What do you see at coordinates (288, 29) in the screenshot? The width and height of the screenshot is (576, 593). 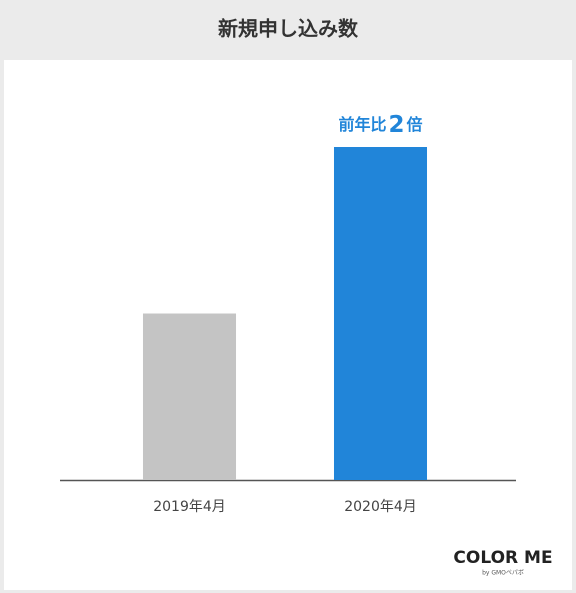 I see `chart-title: 新規申し込み数` at bounding box center [288, 29].